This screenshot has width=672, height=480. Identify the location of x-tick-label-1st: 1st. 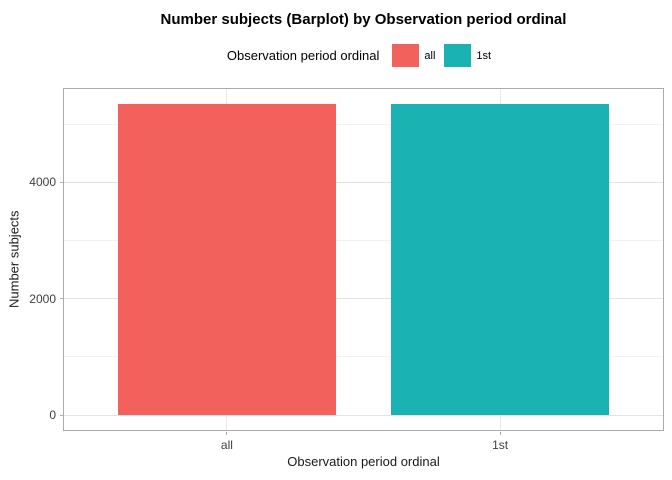
(500, 445).